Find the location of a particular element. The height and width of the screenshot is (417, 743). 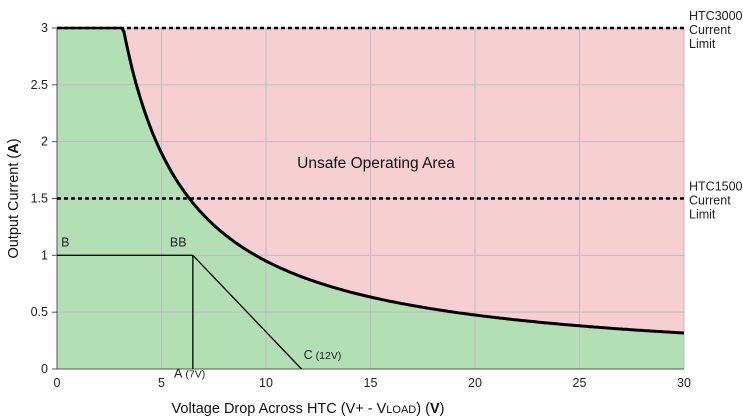

y-tick-label: 0 is located at coordinates (44, 369).